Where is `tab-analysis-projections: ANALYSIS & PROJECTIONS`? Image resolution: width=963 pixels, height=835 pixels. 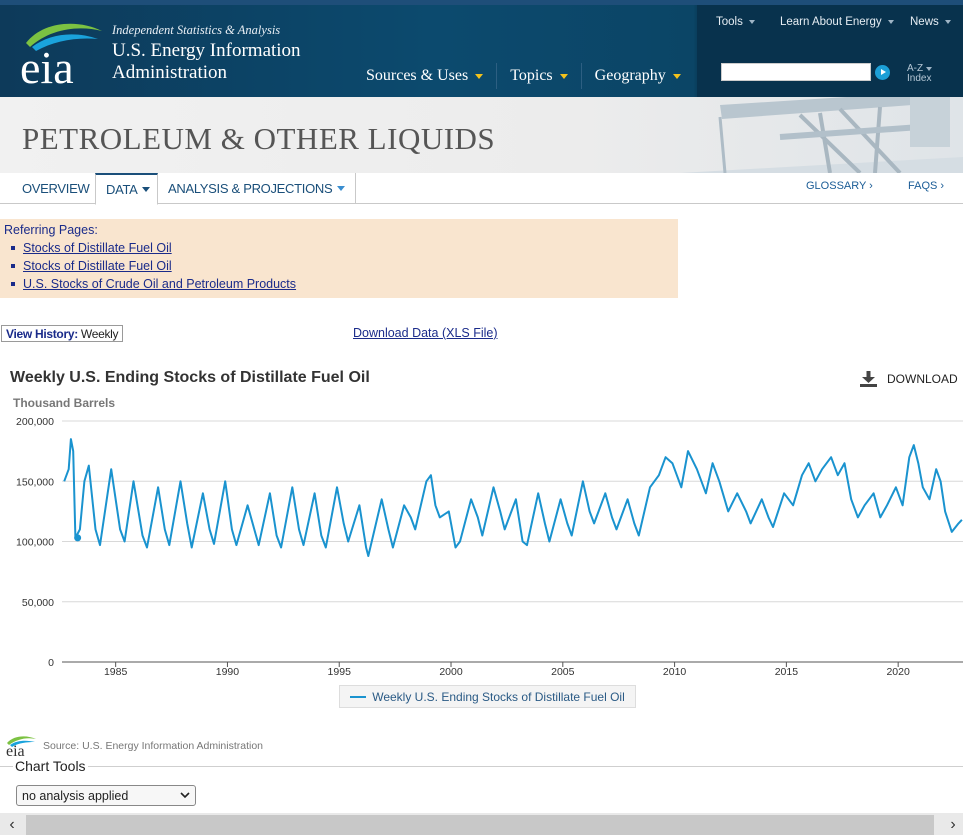
tab-analysis-projections: ANALYSIS & PROJECTIONS is located at coordinates (257, 188).